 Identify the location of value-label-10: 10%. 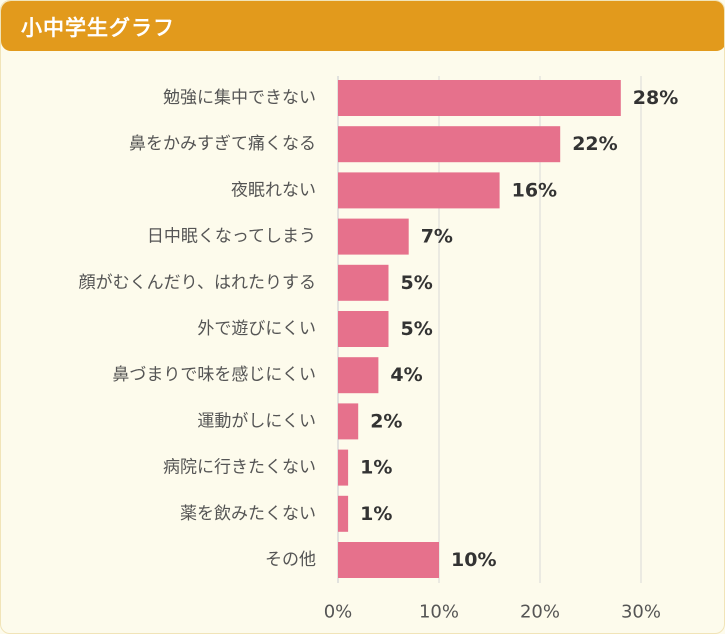
(473, 560).